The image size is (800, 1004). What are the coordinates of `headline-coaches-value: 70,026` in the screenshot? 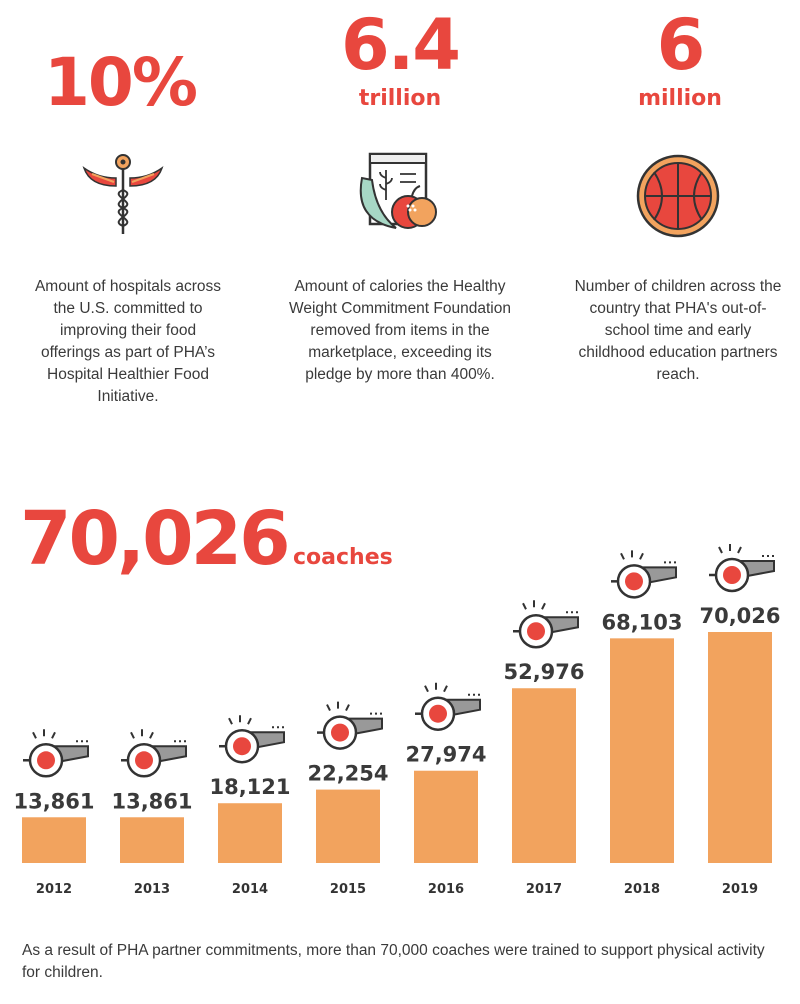 It's located at (155, 539).